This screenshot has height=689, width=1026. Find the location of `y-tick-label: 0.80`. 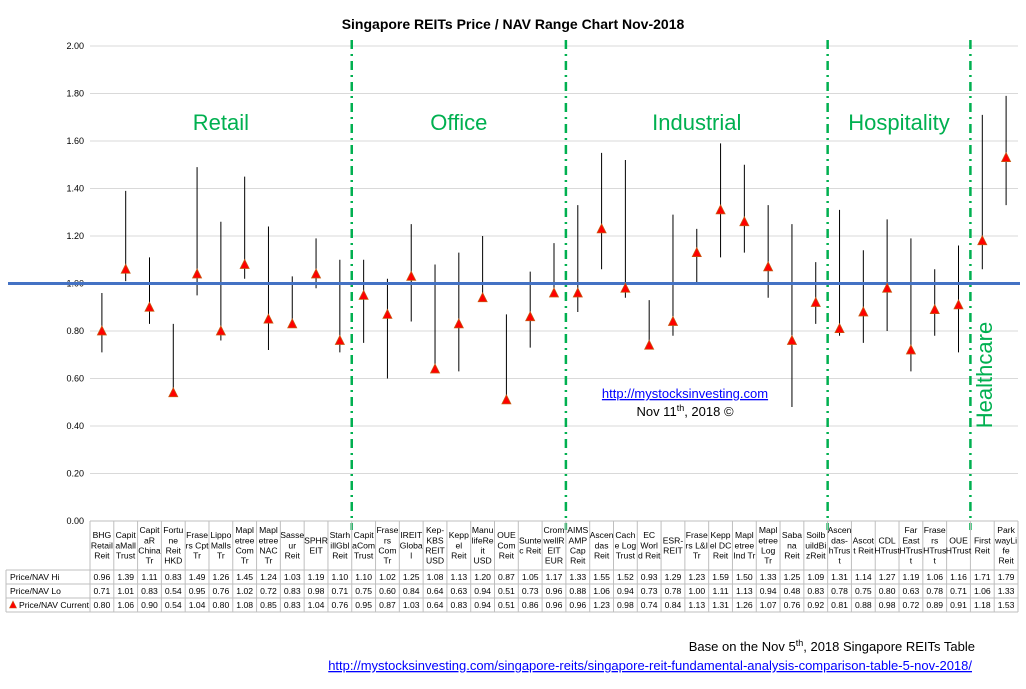

y-tick-label: 0.80 is located at coordinates (75, 331).